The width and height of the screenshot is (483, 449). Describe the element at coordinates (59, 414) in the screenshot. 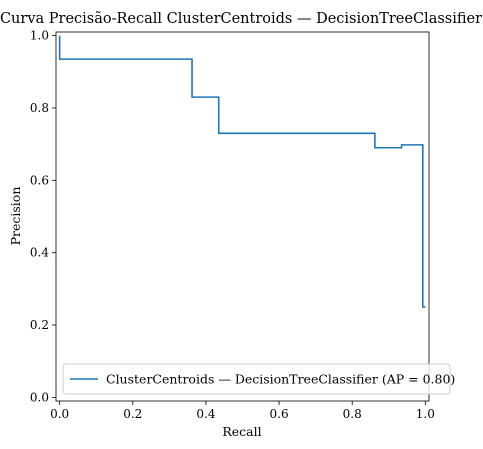

I see `x-tick-label: 0.0` at that location.